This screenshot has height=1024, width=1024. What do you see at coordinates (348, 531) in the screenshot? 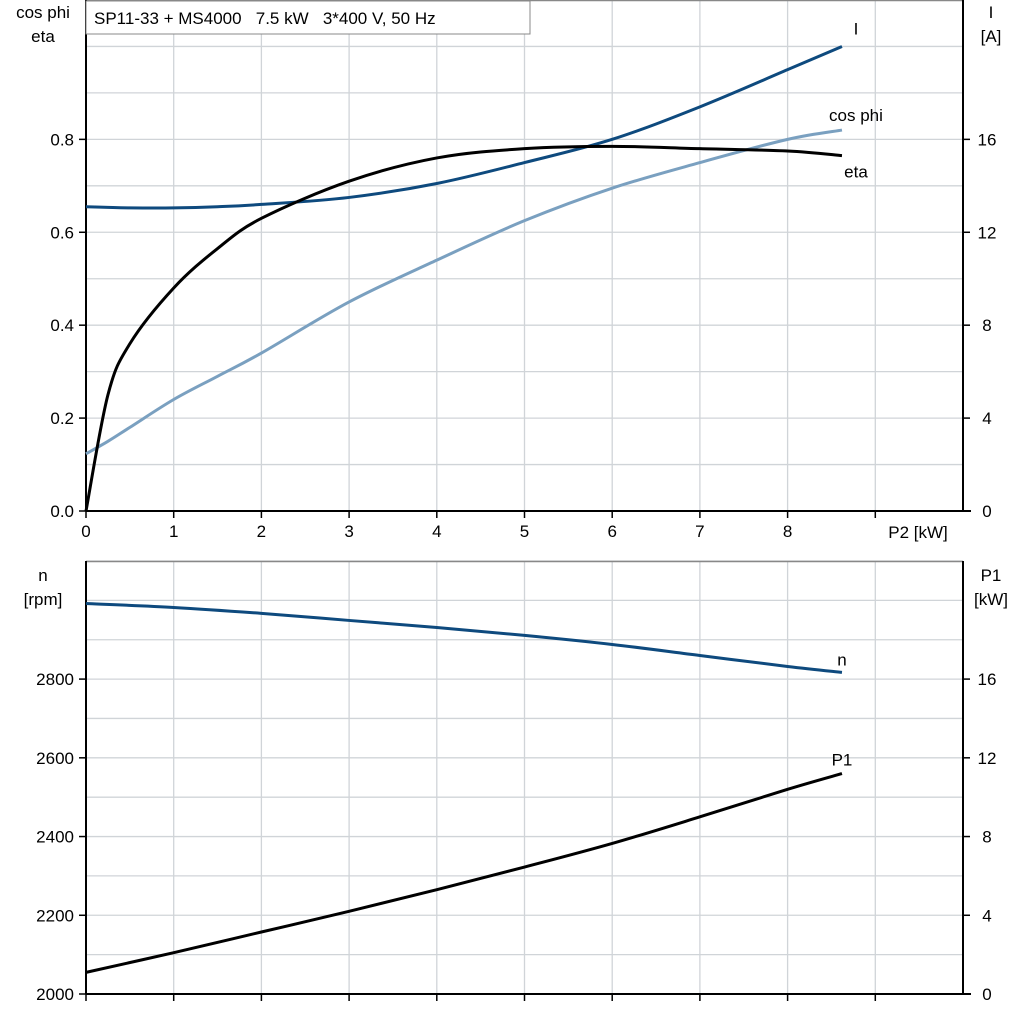
I see `x-tick-label: 3` at bounding box center [348, 531].